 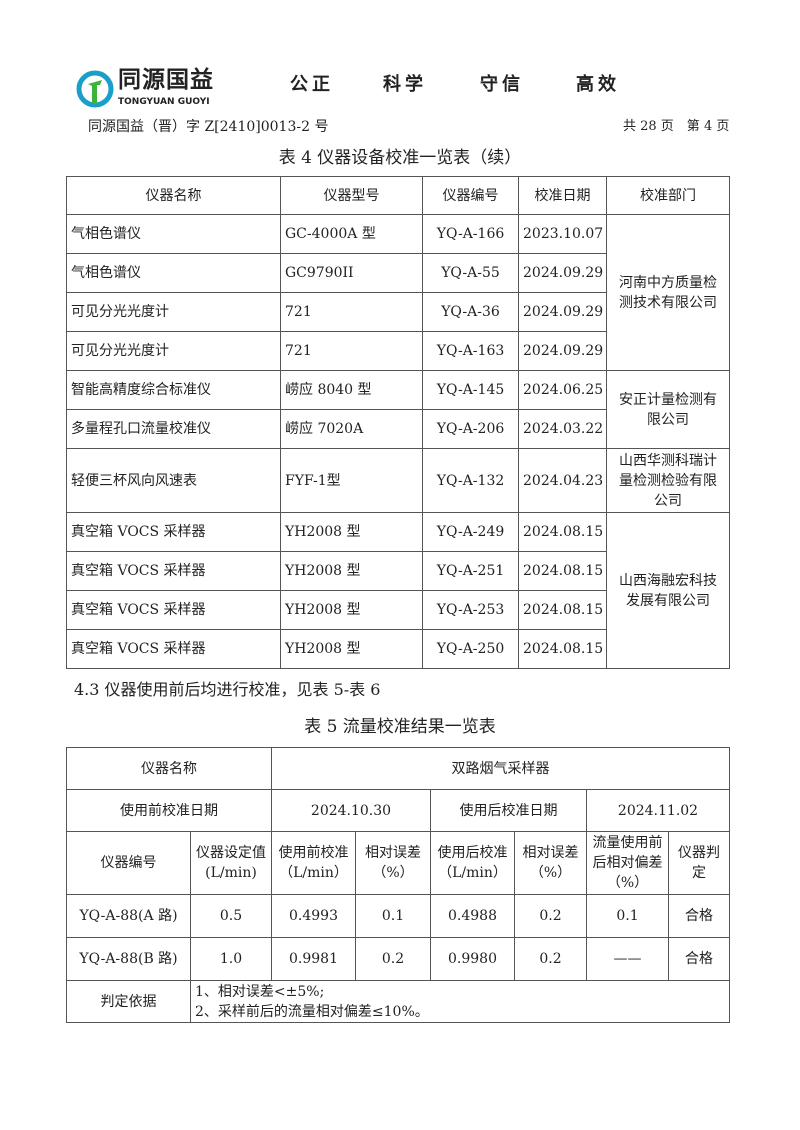 What do you see at coordinates (470, 234) in the screenshot?
I see `instrument-id: YQ-A-166` at bounding box center [470, 234].